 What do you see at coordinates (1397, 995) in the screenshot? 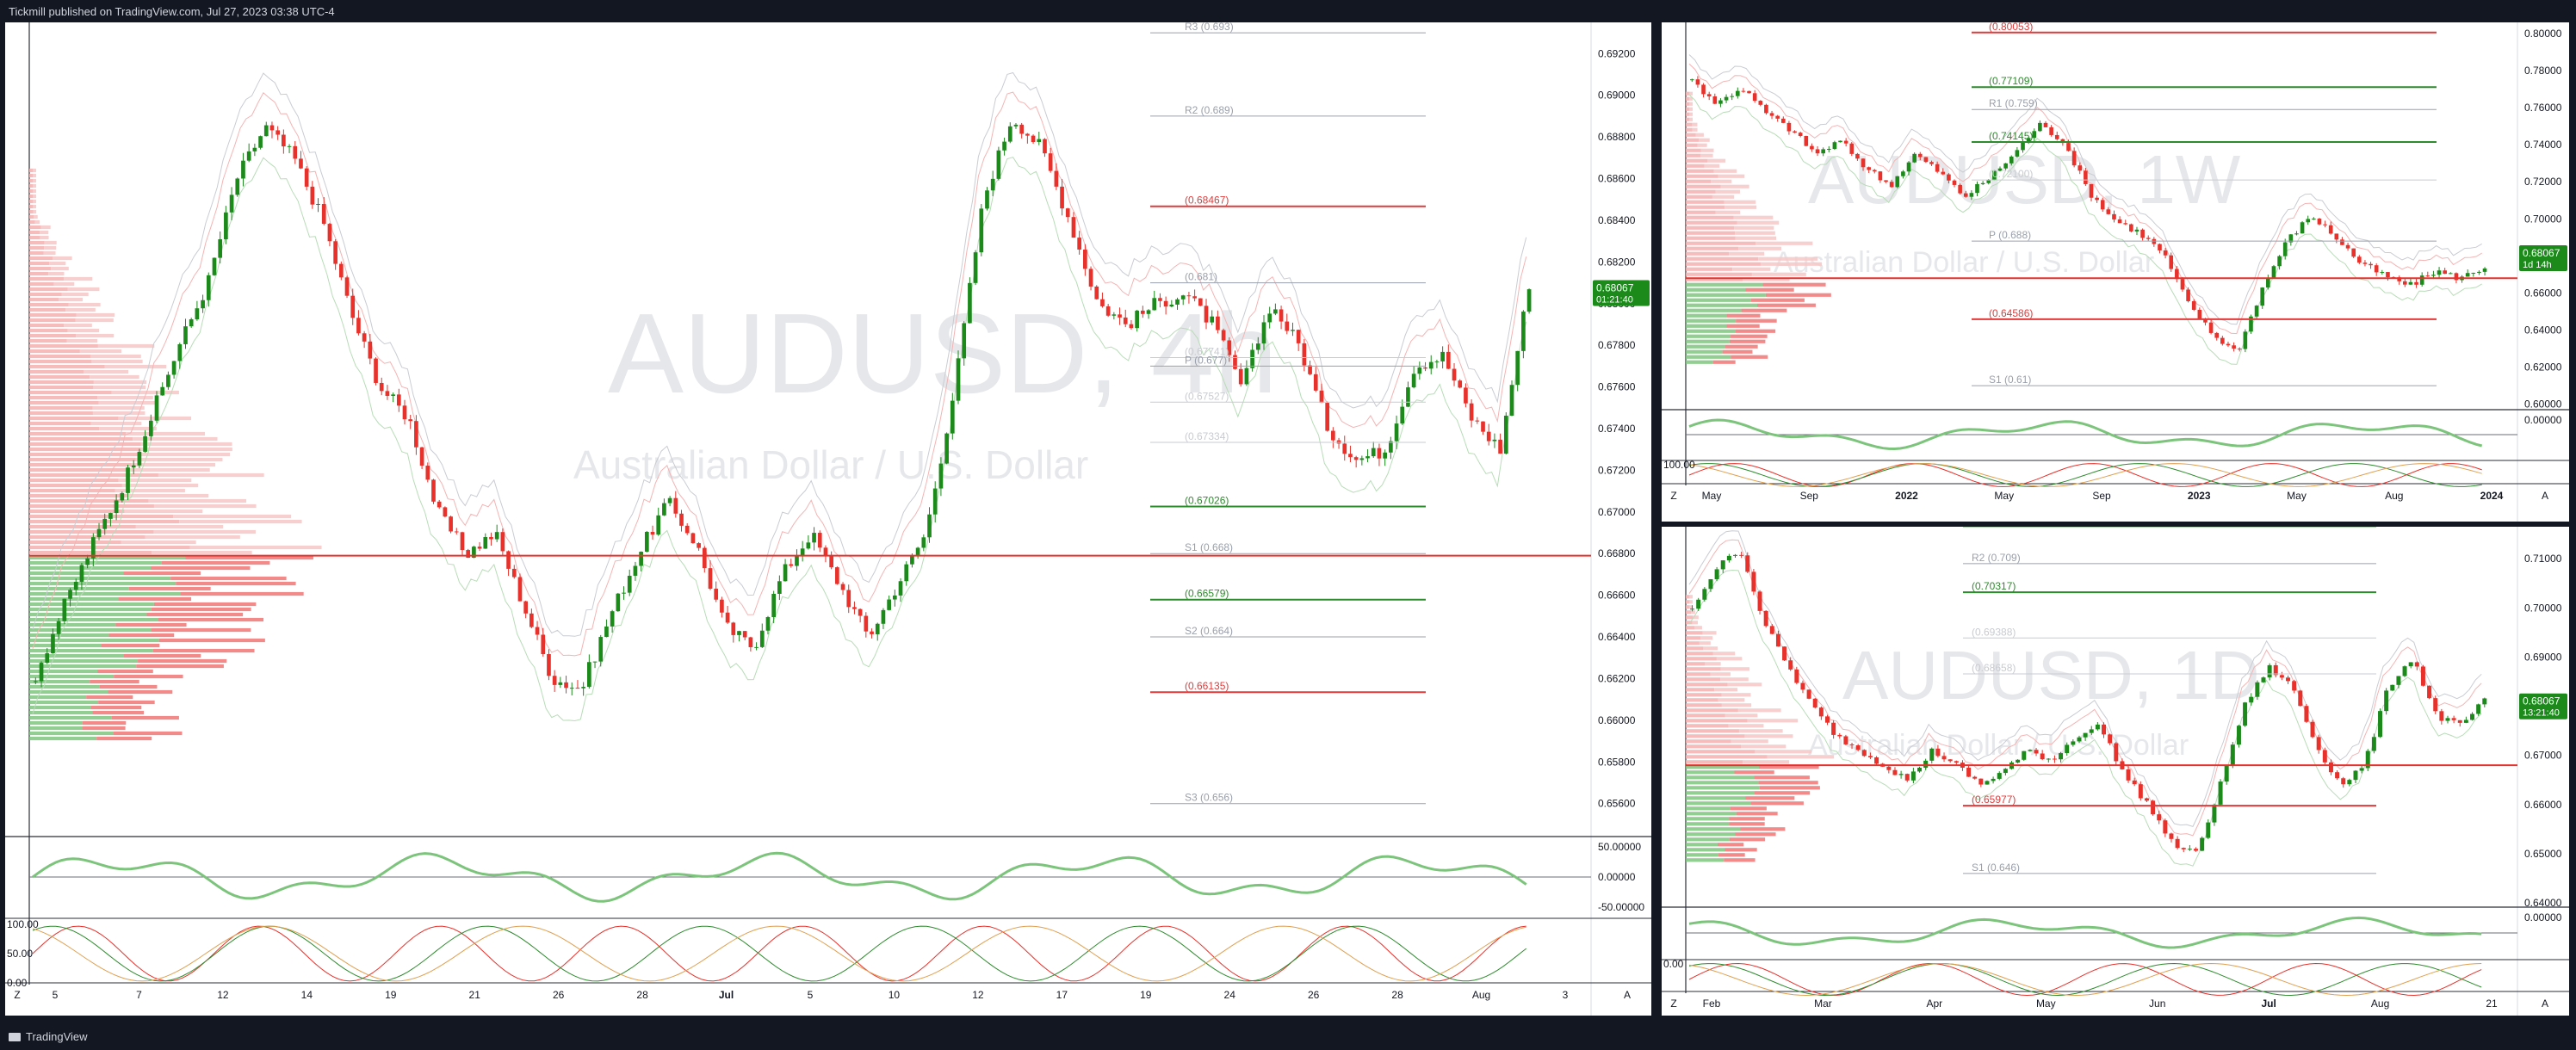
I see `time-tick-label: 28` at bounding box center [1397, 995].